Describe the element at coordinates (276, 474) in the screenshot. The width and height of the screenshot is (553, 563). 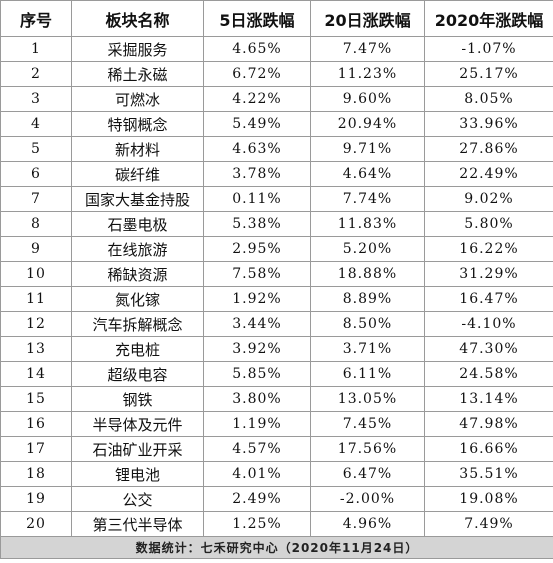
I see `table-row: 18 锂电池 4.01% 6.47% 35.51%` at that location.